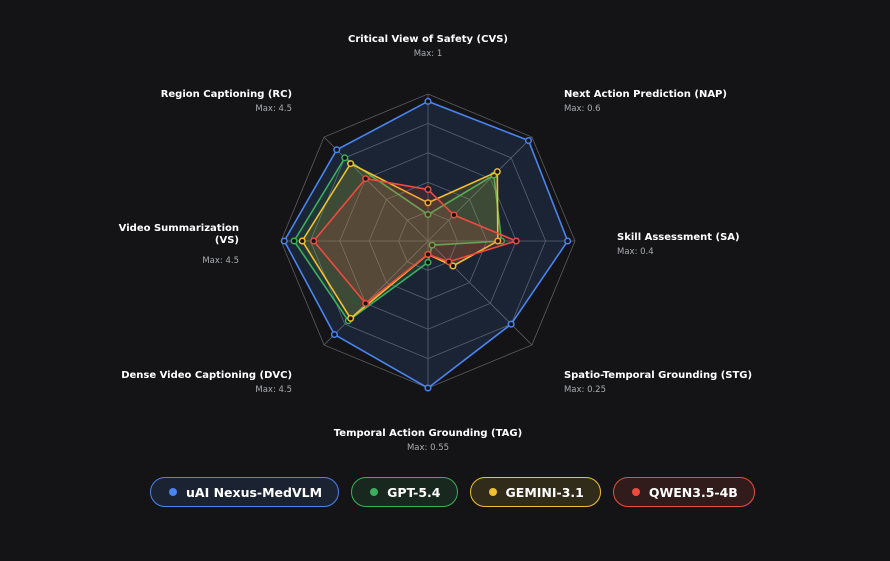 The height and width of the screenshot is (561, 890). I want to click on axis-label: Spatio-Temporal Grounding (STG) Max: 0.25, so click(658, 382).